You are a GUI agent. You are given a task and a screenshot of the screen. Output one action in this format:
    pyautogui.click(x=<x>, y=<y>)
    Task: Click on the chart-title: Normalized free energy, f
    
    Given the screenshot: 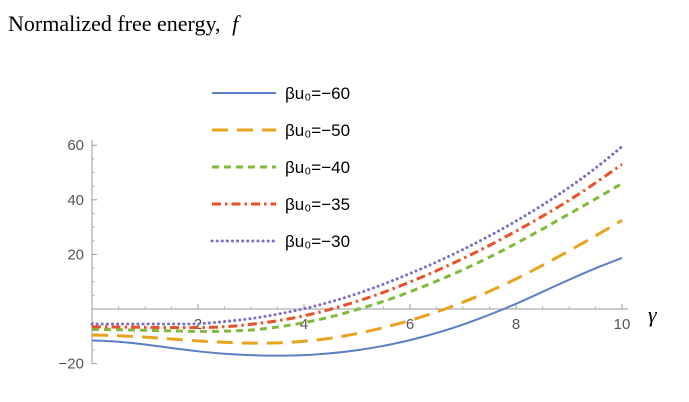 What is the action you would take?
    pyautogui.click(x=124, y=23)
    